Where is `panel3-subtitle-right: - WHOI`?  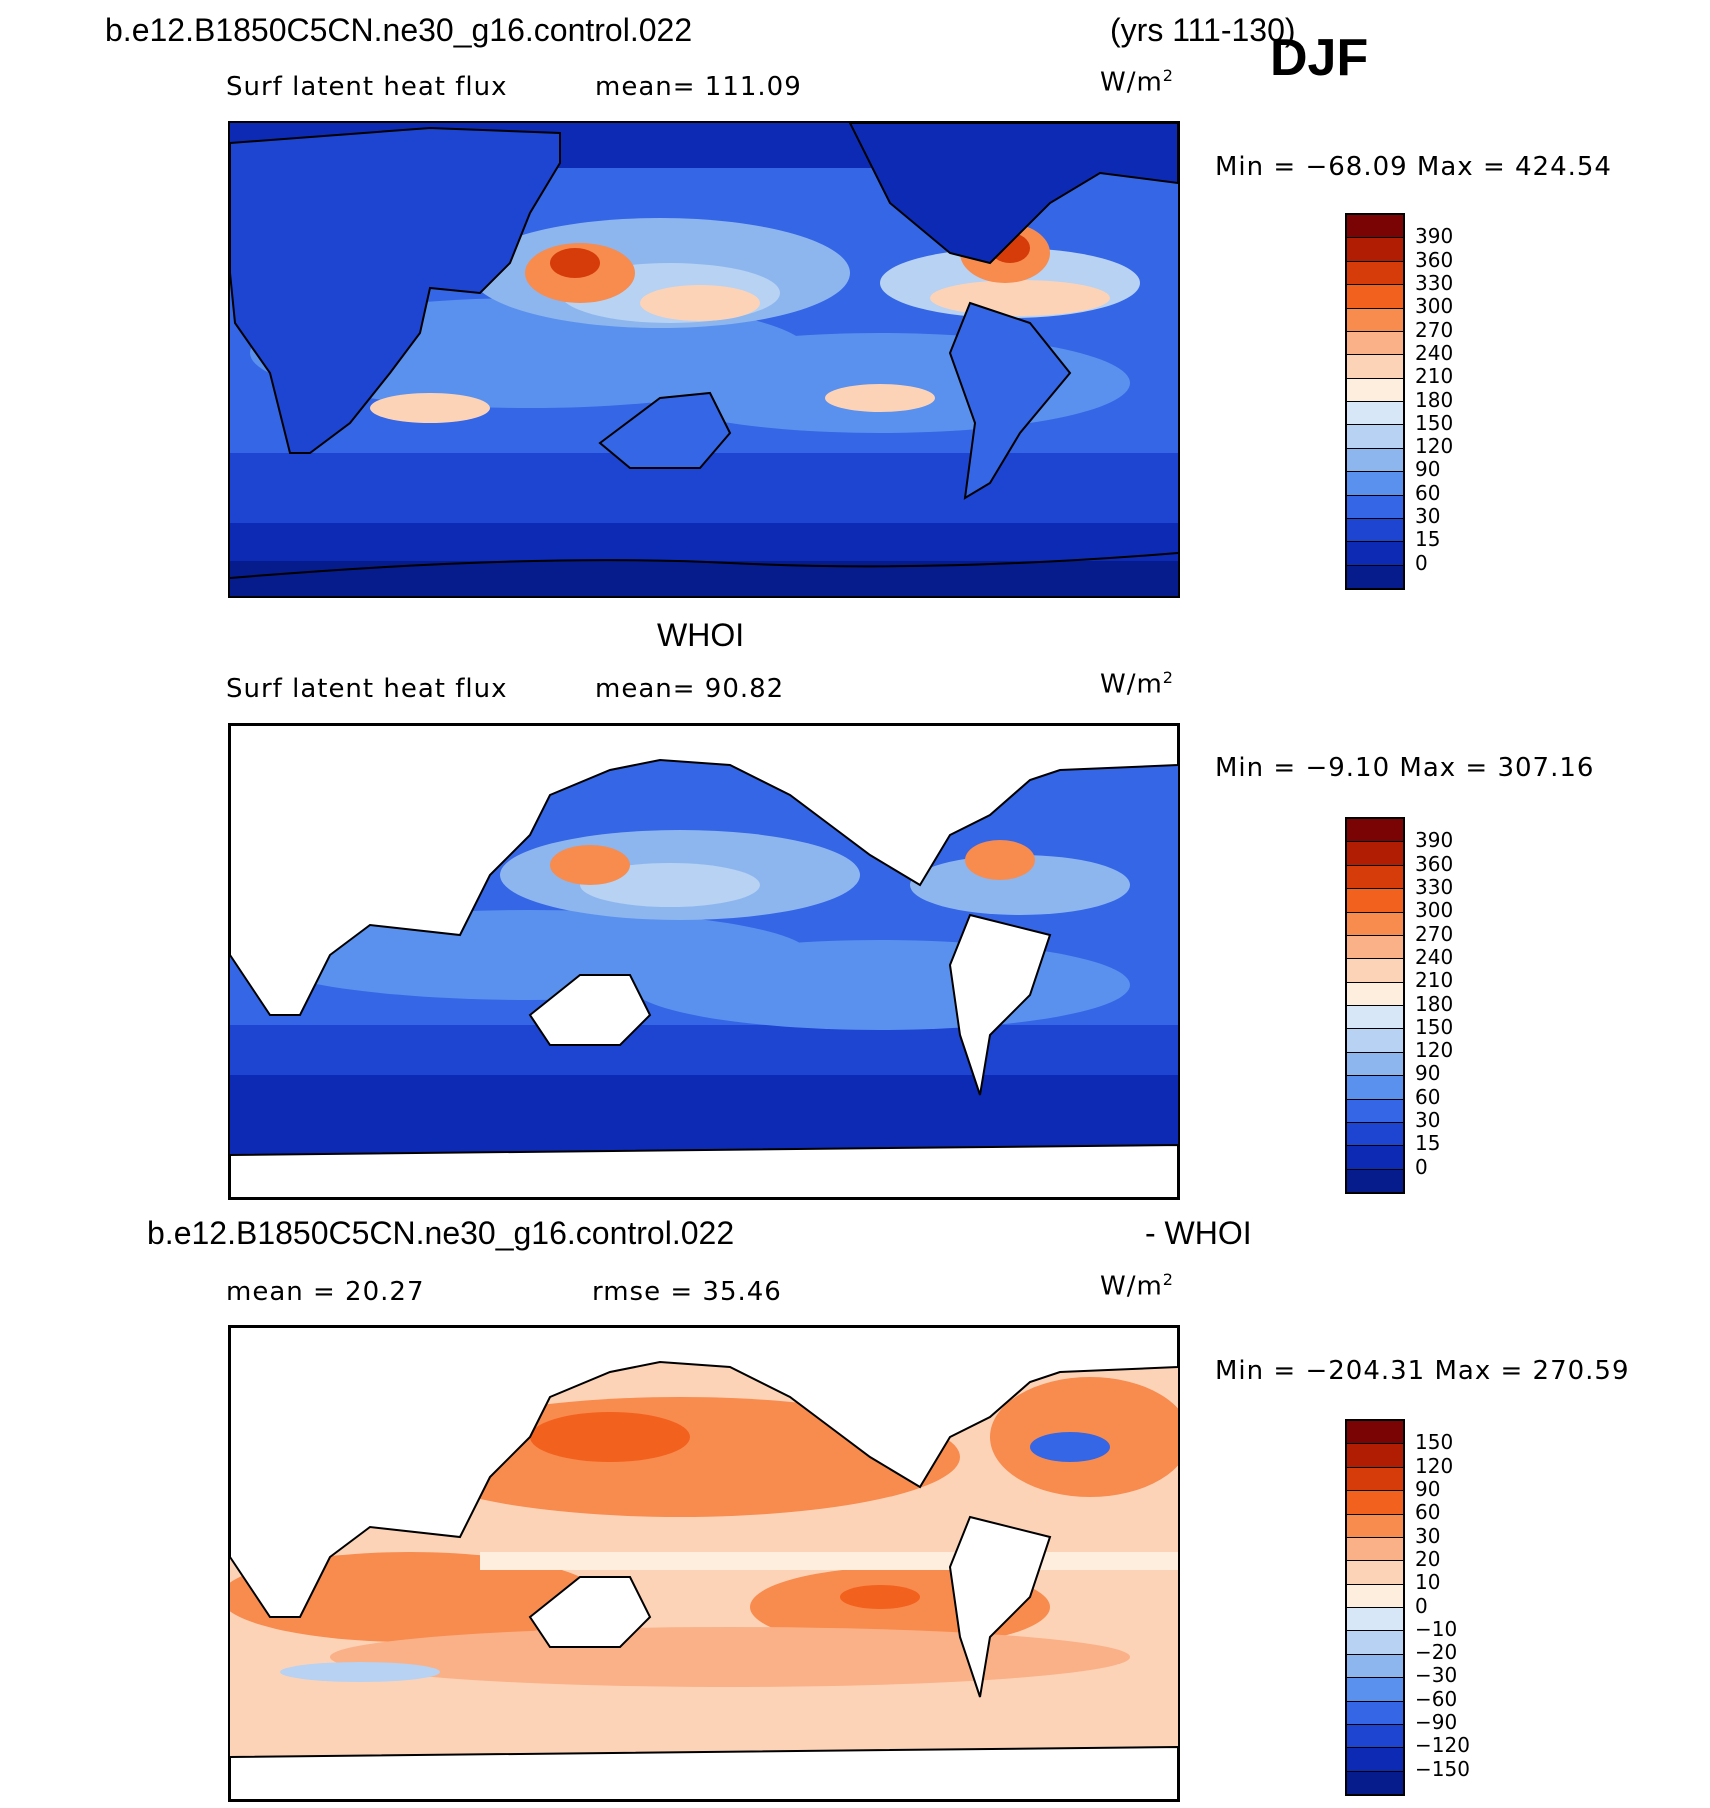 panel3-subtitle-right: - WHOI is located at coordinates (1198, 1233).